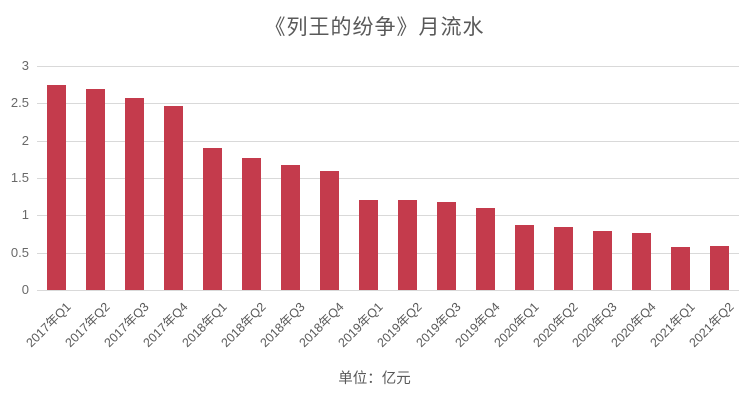  Describe the element at coordinates (56, 187) in the screenshot. I see `bar-2017年Q1` at that location.